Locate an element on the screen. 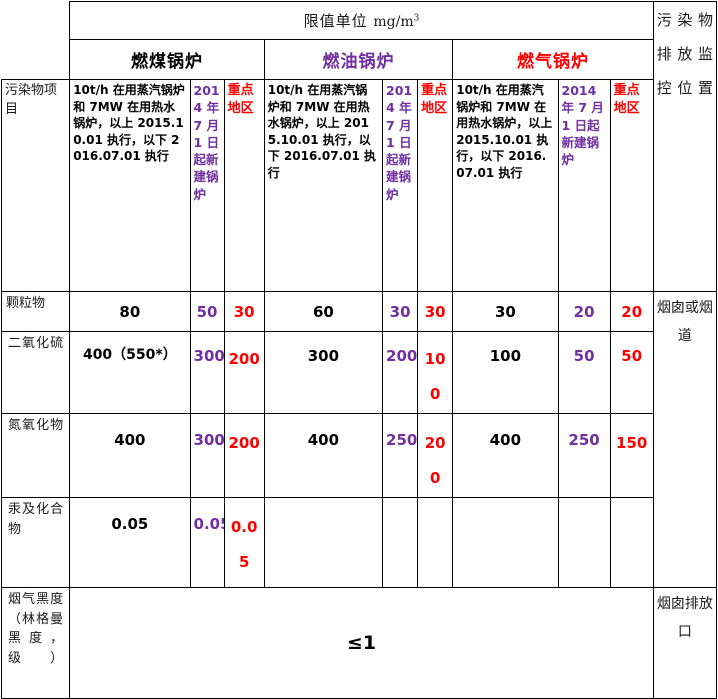 The width and height of the screenshot is (718, 699). cell-particulate-oil-new: 30 is located at coordinates (400, 311).